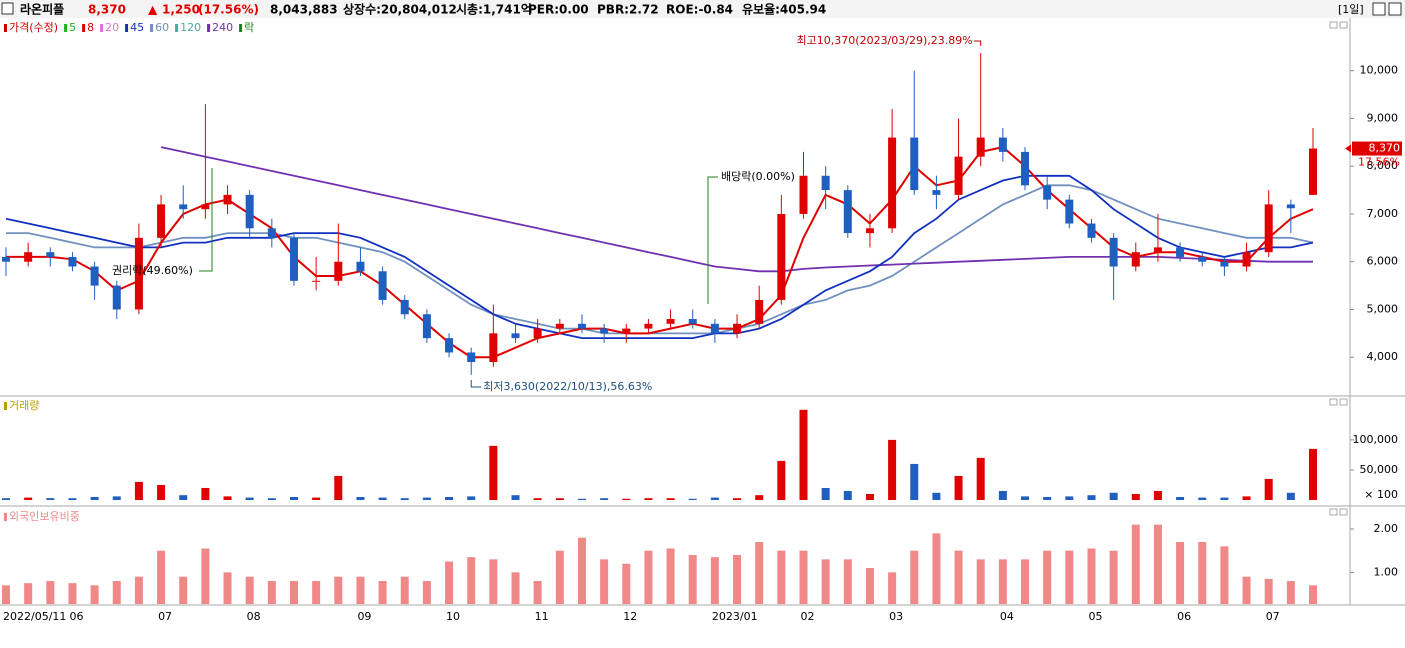  I want to click on x-tick-label: 08, so click(254, 616).